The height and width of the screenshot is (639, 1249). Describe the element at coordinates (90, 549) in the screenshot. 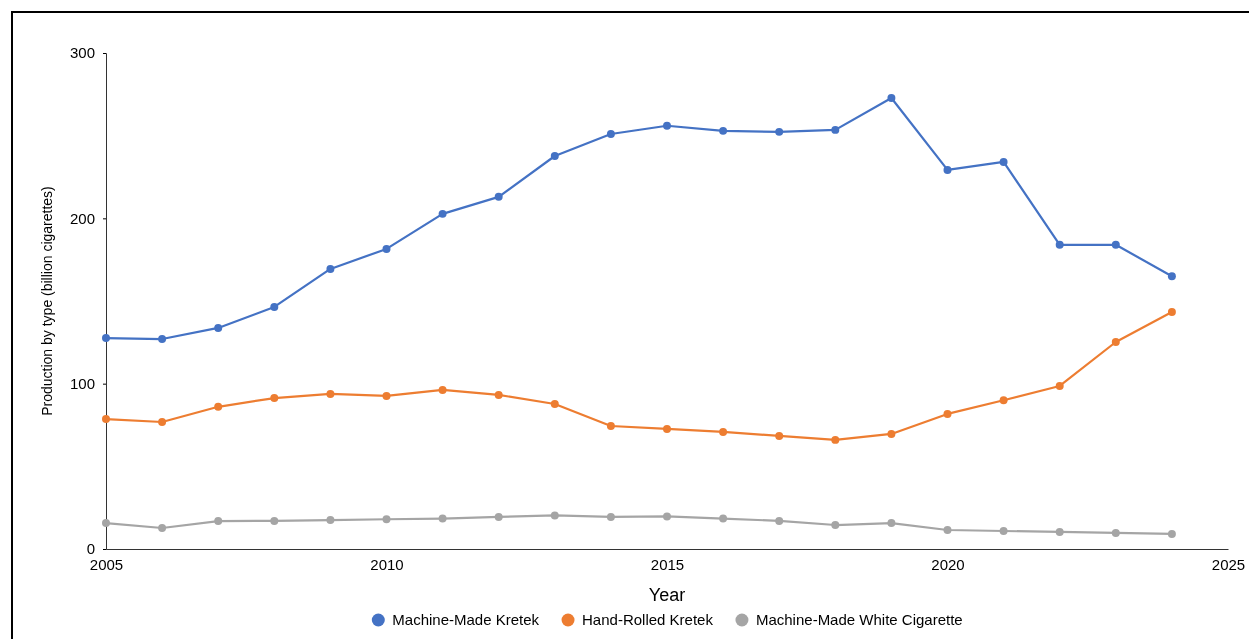

I see `y-tick-label: 0` at that location.